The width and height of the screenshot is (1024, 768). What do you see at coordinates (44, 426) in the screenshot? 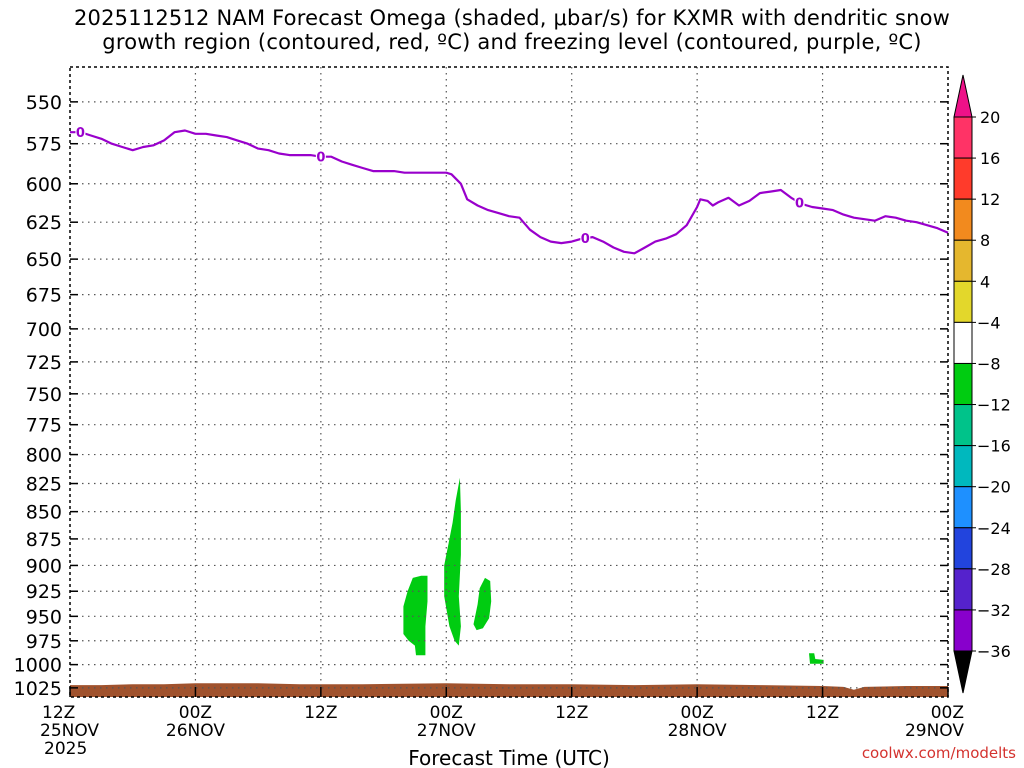
I see `y-tick-label: 775` at bounding box center [44, 426].